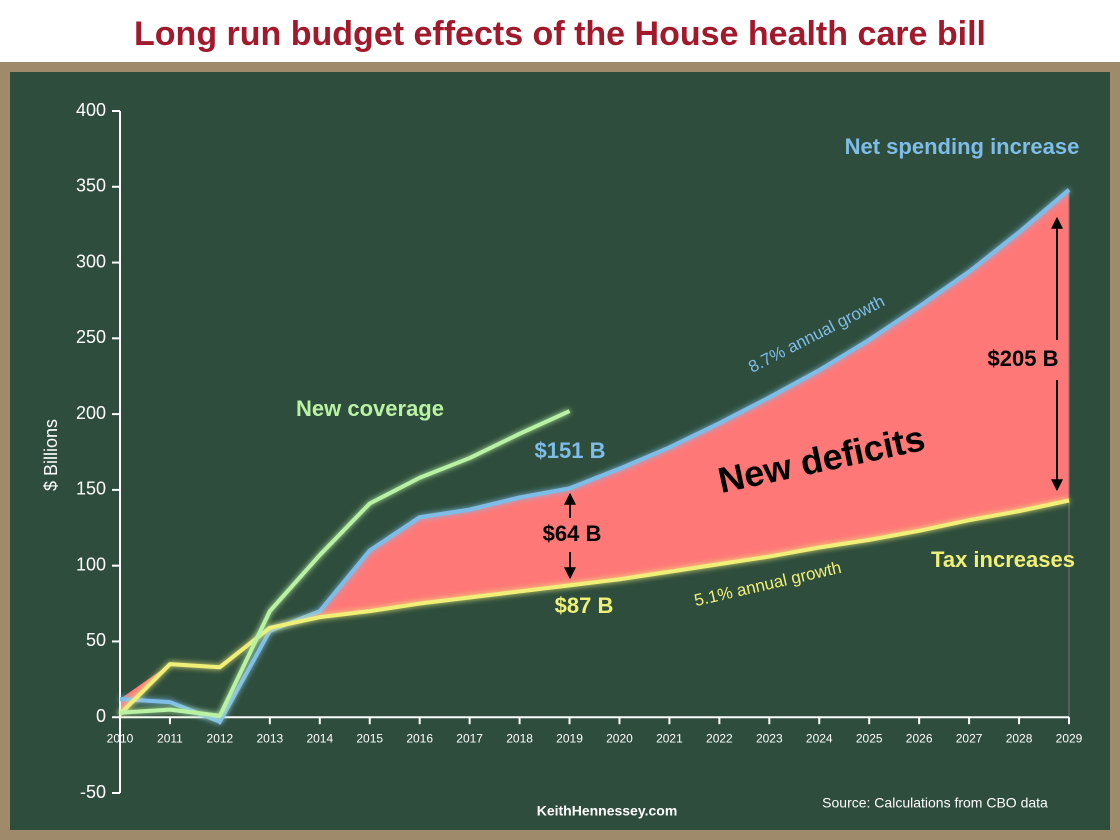 The image size is (1120, 840). What do you see at coordinates (1069, 738) in the screenshot?
I see `x-tick-label: 2029` at bounding box center [1069, 738].